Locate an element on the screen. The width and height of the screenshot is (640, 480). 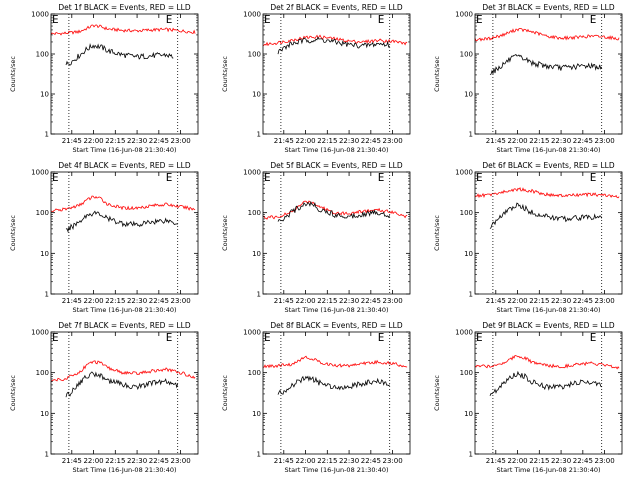
panel-title: Det 1f BLACK = Events, RED = LLD is located at coordinates (124, 7).